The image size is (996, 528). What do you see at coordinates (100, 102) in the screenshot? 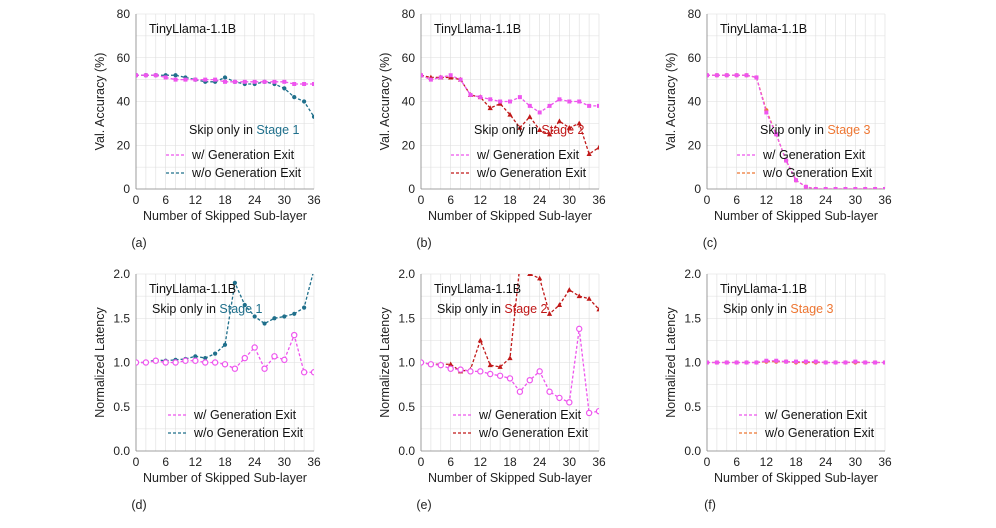
I see `y-axis-title: Val. Accuracy (%)` at bounding box center [100, 102].